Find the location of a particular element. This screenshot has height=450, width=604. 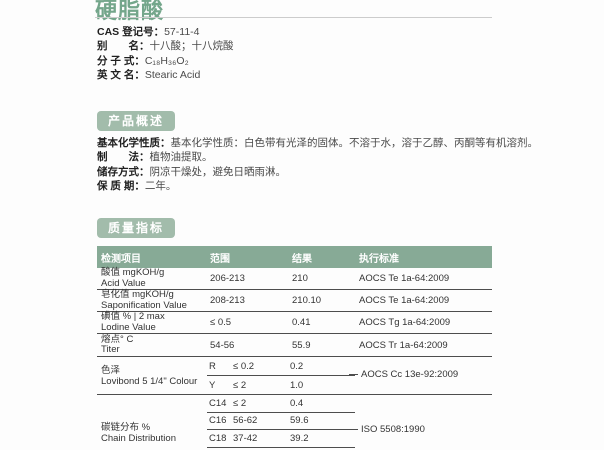

english-name-value: Stearic Acid is located at coordinates (172, 74).